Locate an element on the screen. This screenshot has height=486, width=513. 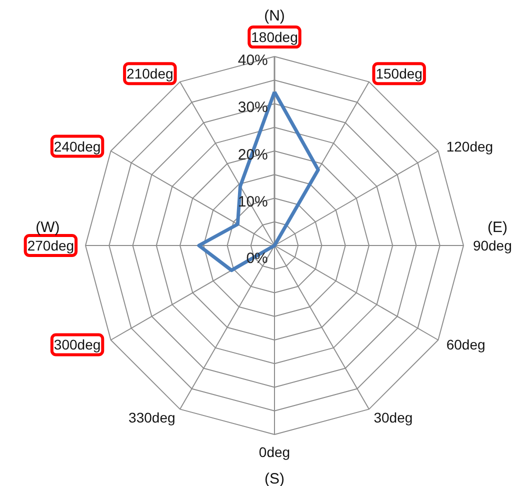
spoke-label: 90deg is located at coordinates (492, 246).